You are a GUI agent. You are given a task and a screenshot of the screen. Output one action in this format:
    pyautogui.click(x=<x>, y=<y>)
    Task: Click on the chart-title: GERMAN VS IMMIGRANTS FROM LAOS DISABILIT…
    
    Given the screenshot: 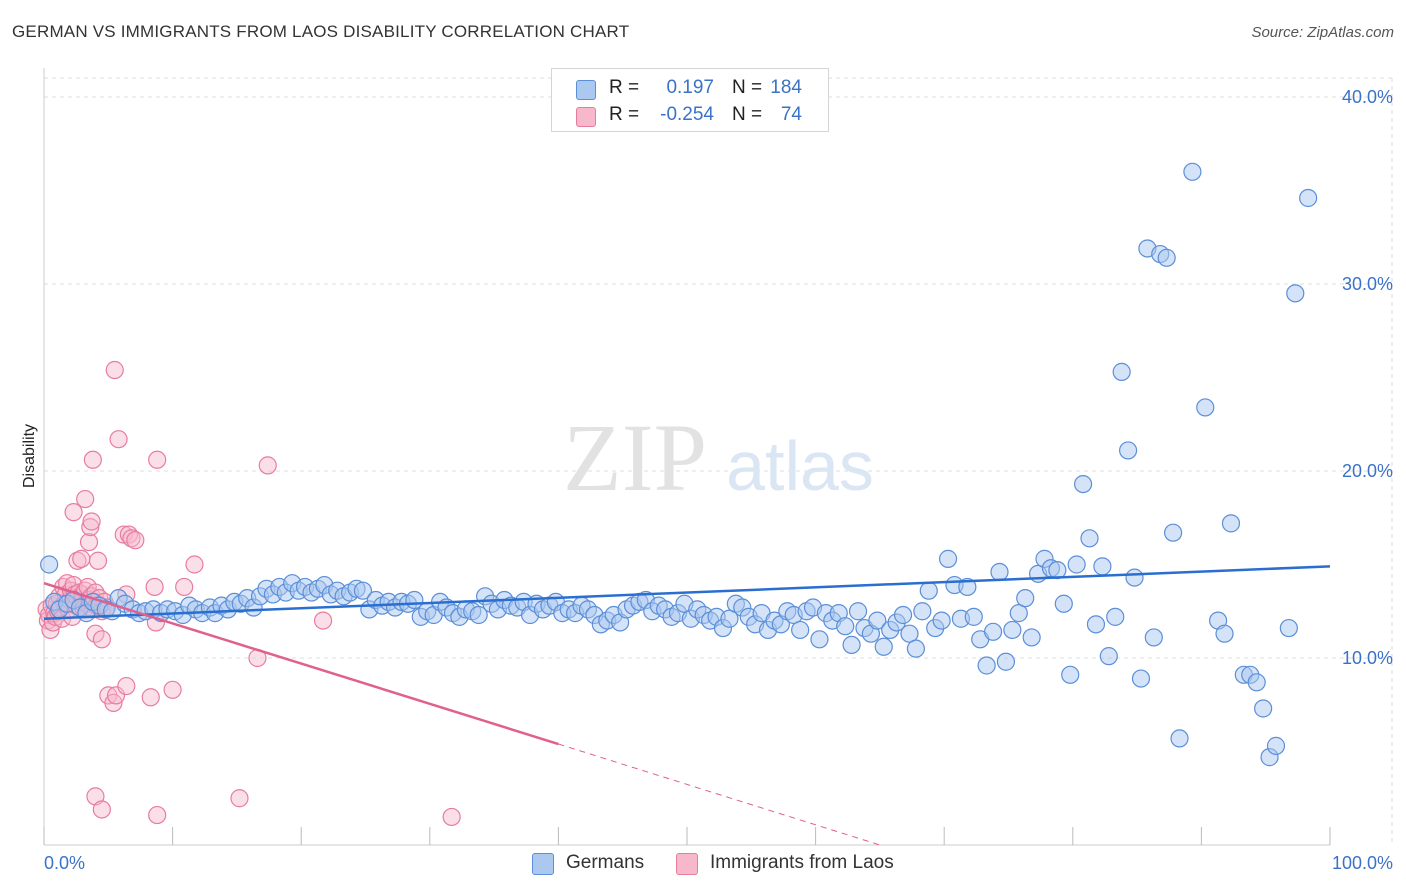 What is the action you would take?
    pyautogui.click(x=321, y=31)
    